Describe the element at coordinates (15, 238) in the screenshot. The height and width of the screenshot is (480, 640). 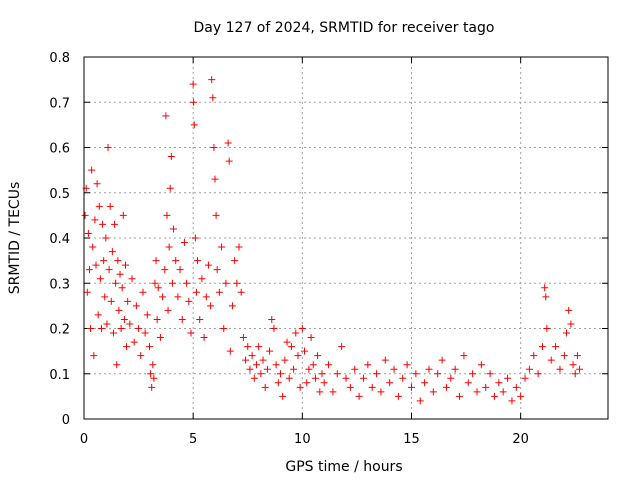
I see `y-axis-label: SRMTID / TECUs` at that location.